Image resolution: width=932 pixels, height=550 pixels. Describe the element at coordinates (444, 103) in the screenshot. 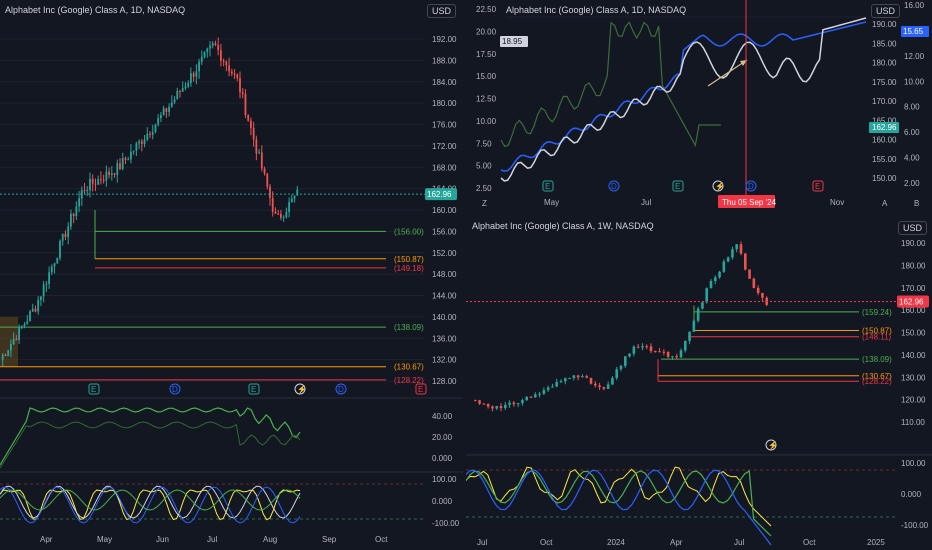

I see `left-price-tick: 180.00` at that location.